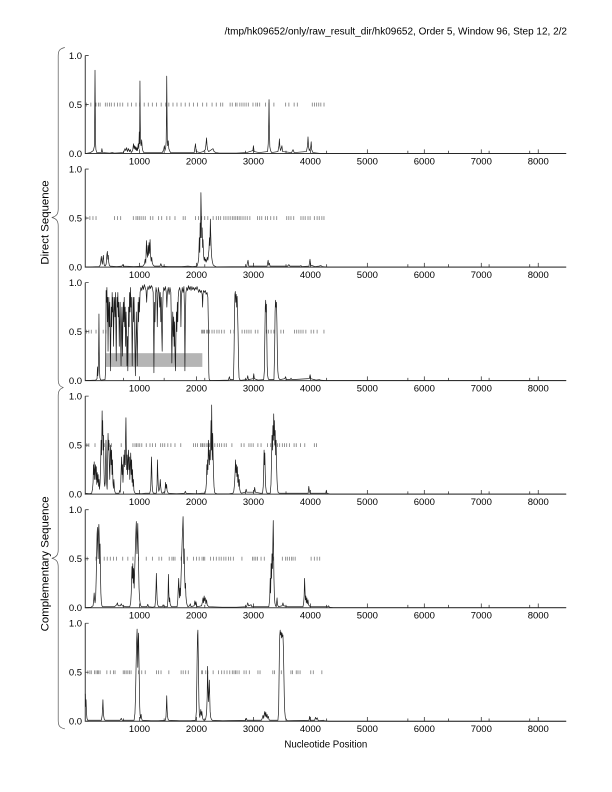  I want to click on x-ticks, so click(331, 378).